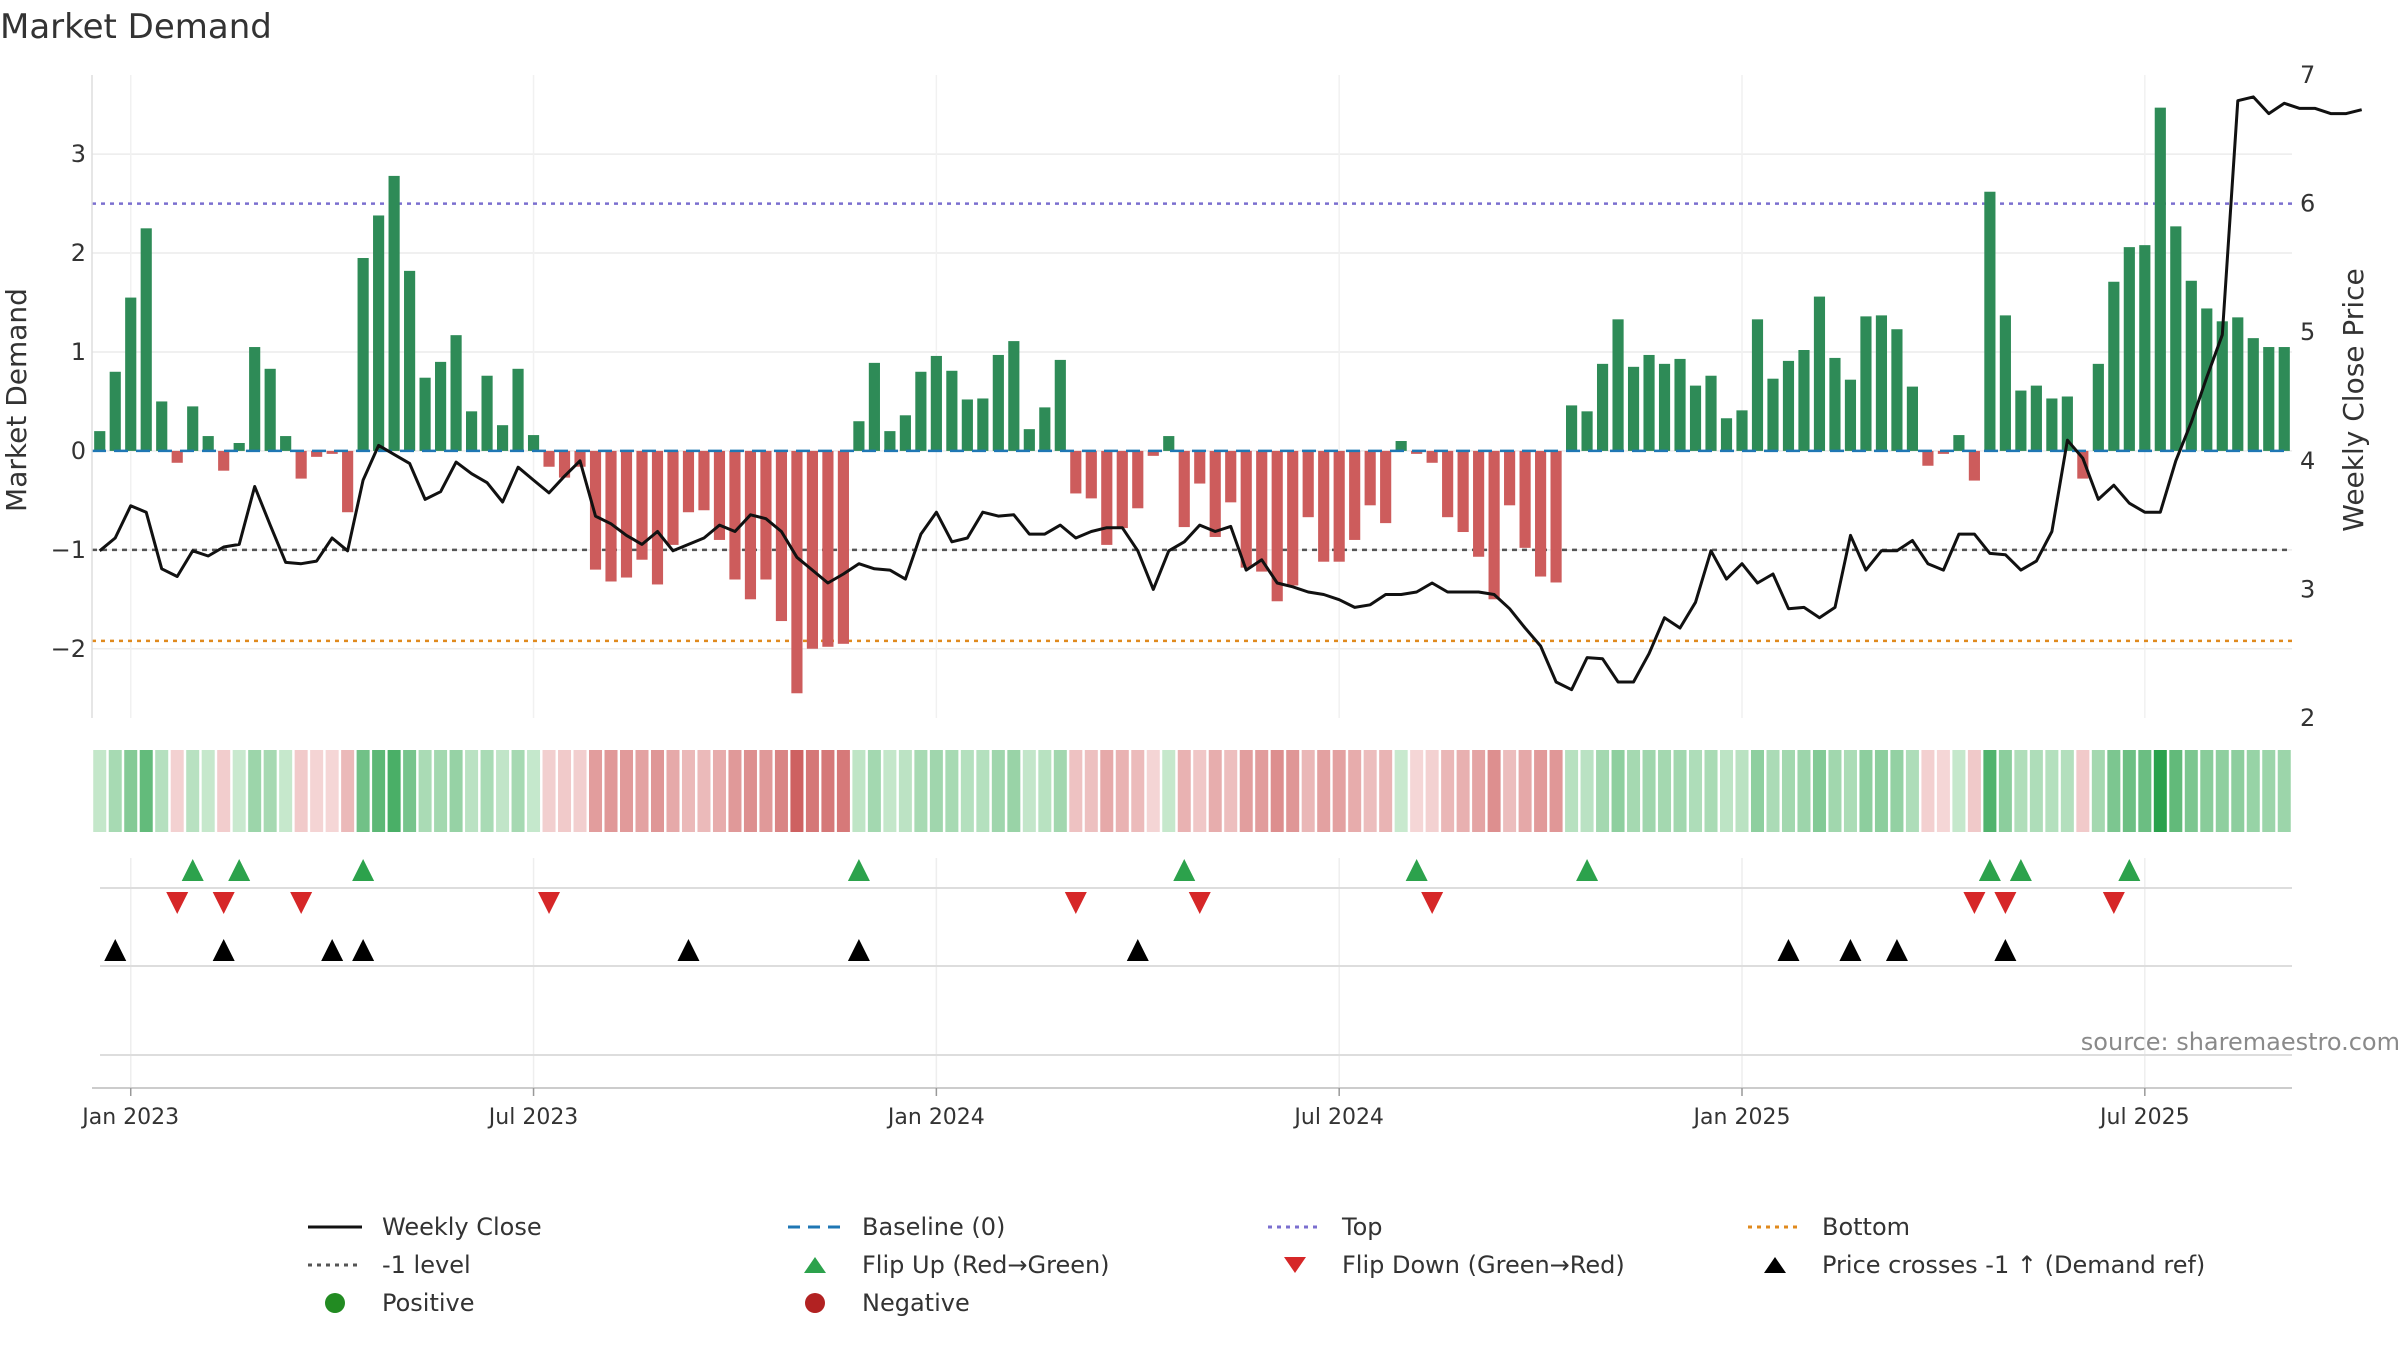 The height and width of the screenshot is (1350, 2400). I want to click on y2-tick-label: 5, so click(2307, 332).